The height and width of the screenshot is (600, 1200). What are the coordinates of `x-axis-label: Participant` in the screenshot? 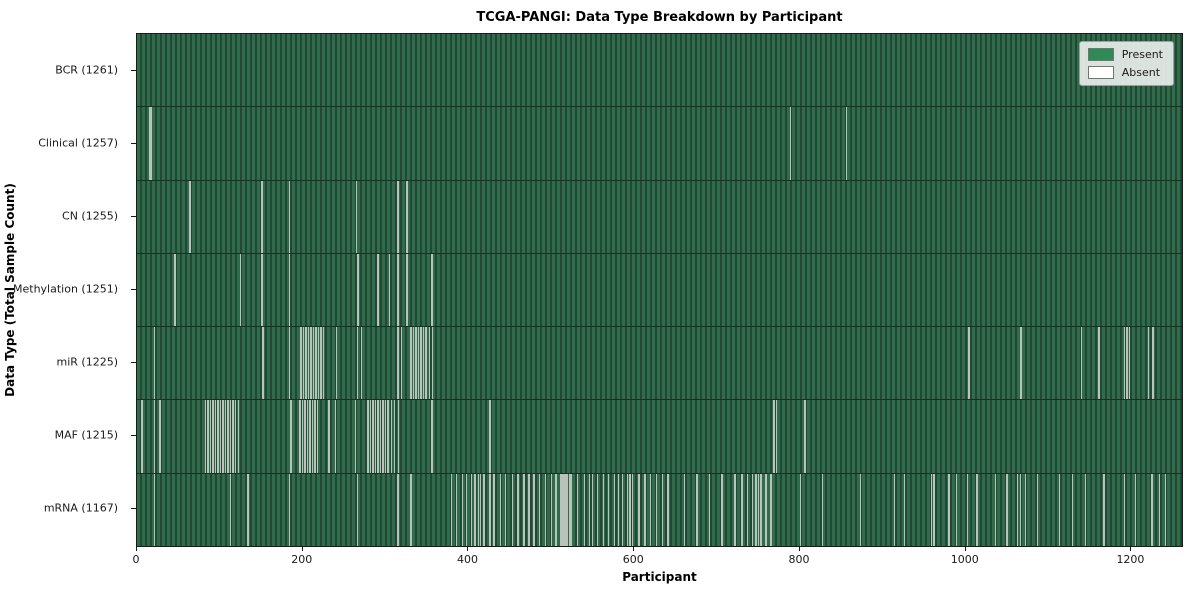 It's located at (659, 577).